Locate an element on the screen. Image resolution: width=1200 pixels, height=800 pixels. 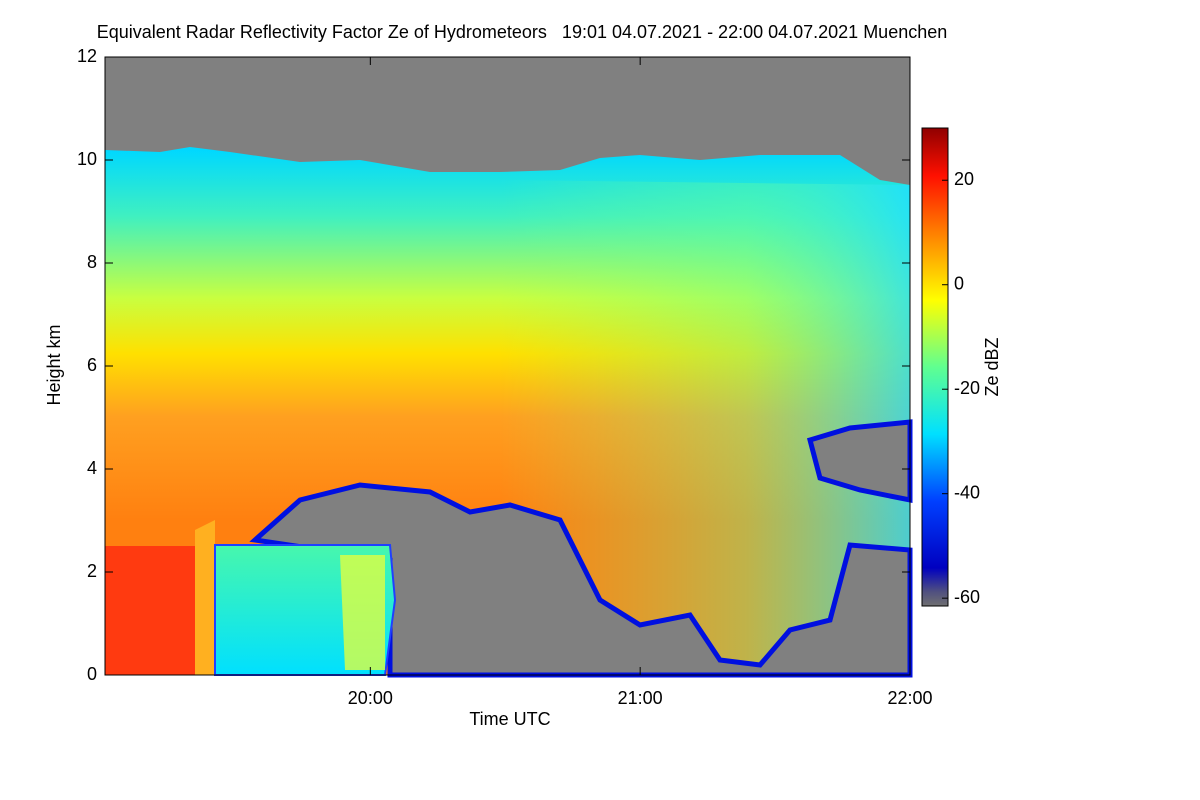
y-tick-label: 4 is located at coordinates (92, 468).